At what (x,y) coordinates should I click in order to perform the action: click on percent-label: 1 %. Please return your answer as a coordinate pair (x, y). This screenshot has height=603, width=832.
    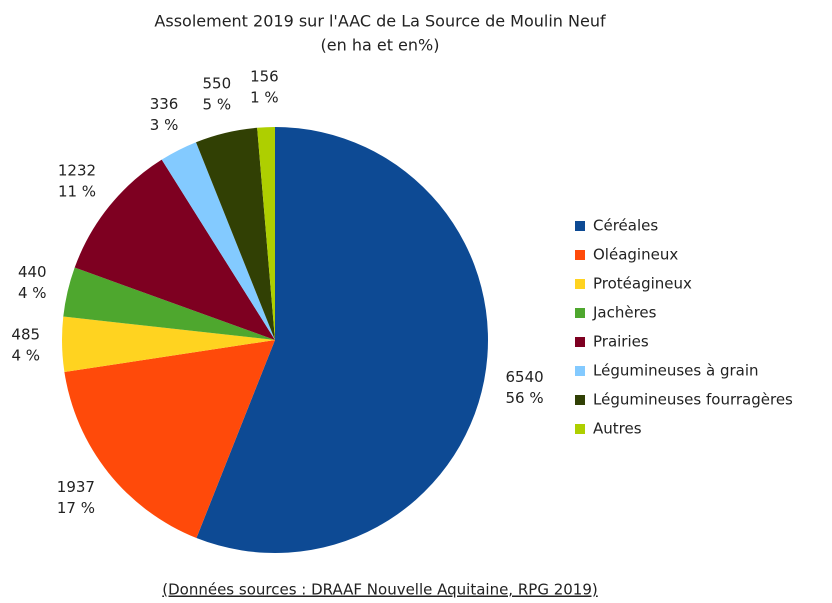
    Looking at the image, I should click on (264, 98).